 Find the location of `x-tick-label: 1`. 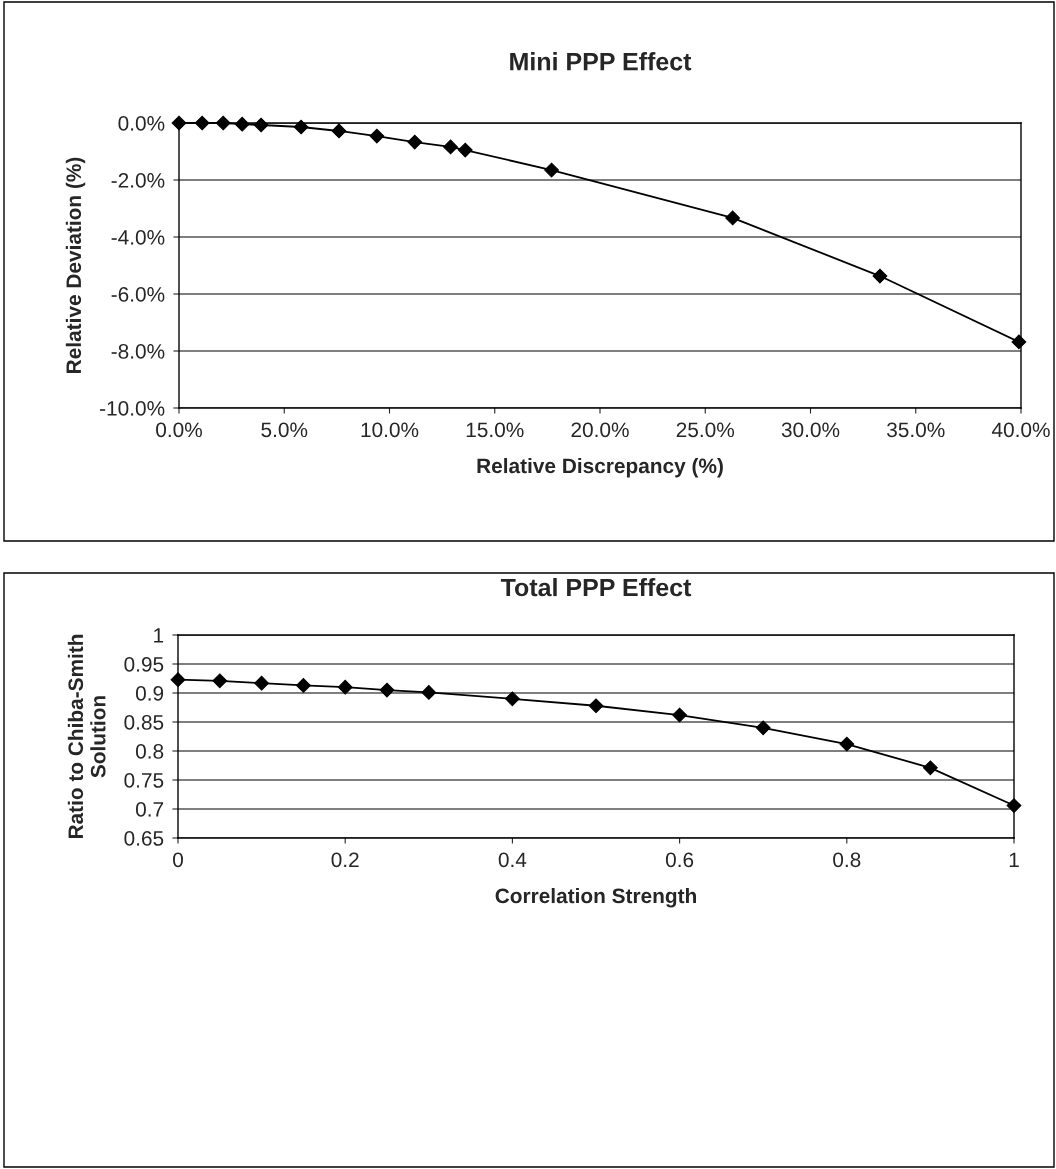

x-tick-label: 1 is located at coordinates (1014, 859).